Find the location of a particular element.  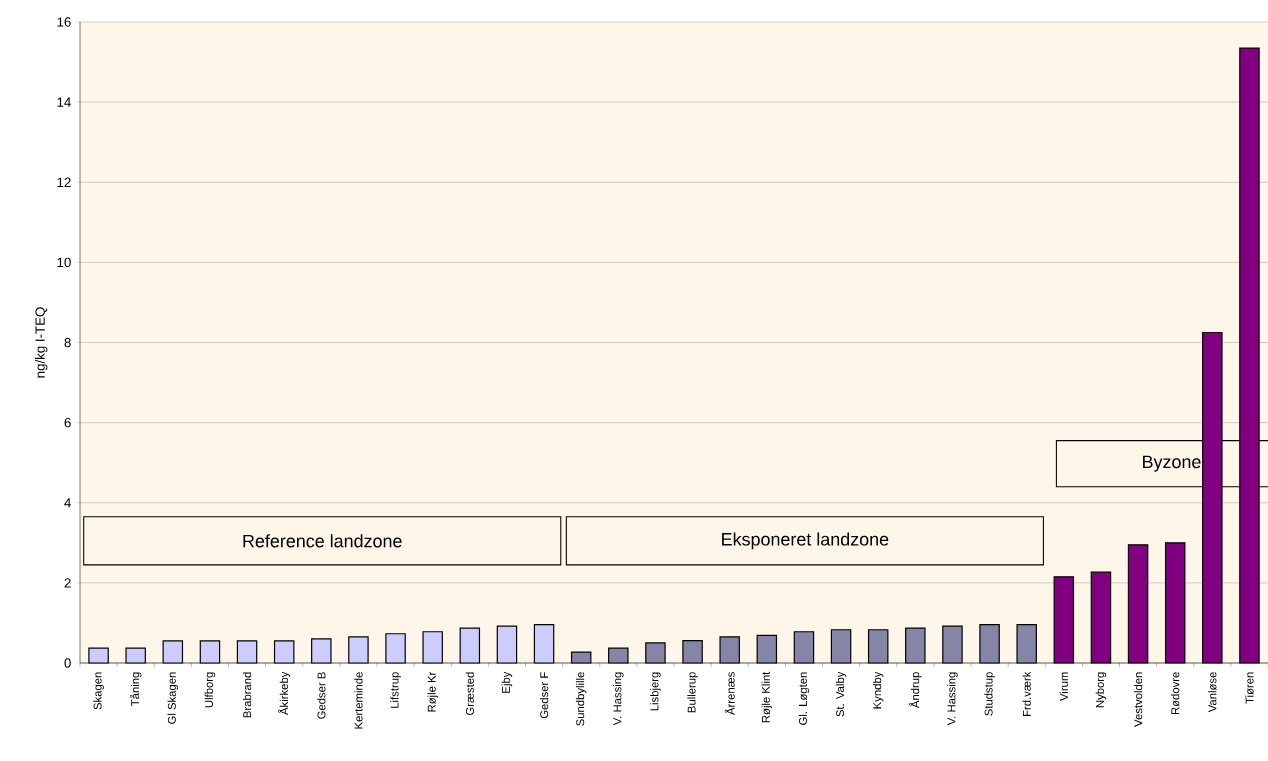

x-tick-label: Brabrand is located at coordinates (247, 695).